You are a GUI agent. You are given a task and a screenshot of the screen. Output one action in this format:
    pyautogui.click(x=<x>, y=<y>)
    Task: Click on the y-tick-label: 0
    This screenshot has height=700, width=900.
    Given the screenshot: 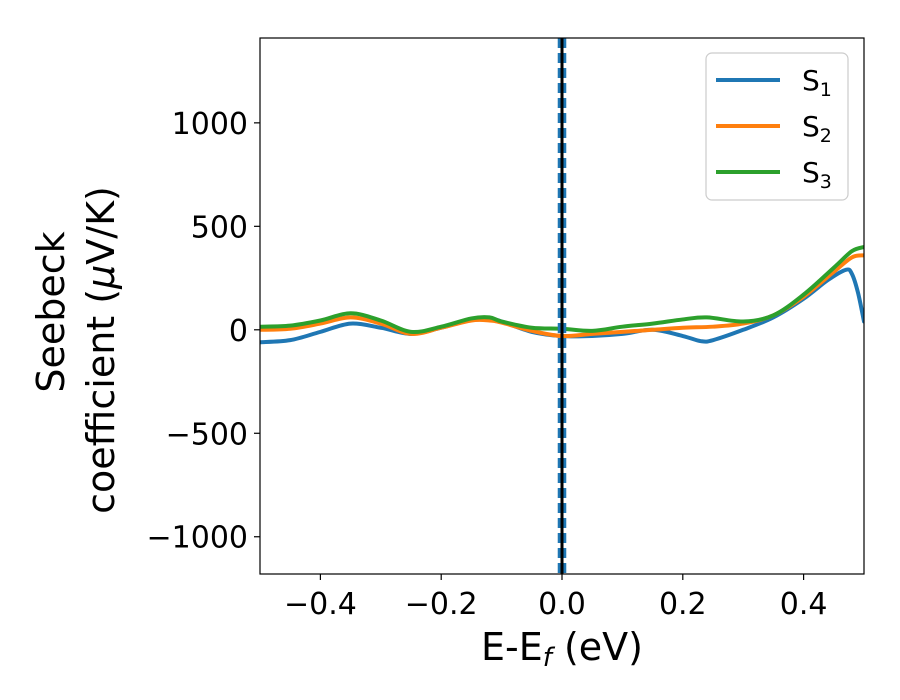 What is the action you would take?
    pyautogui.click(x=238, y=331)
    